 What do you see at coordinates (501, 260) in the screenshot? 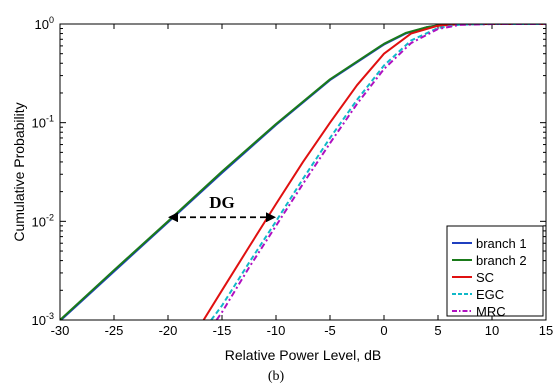
I see `legend-label: branch 2` at bounding box center [501, 260].